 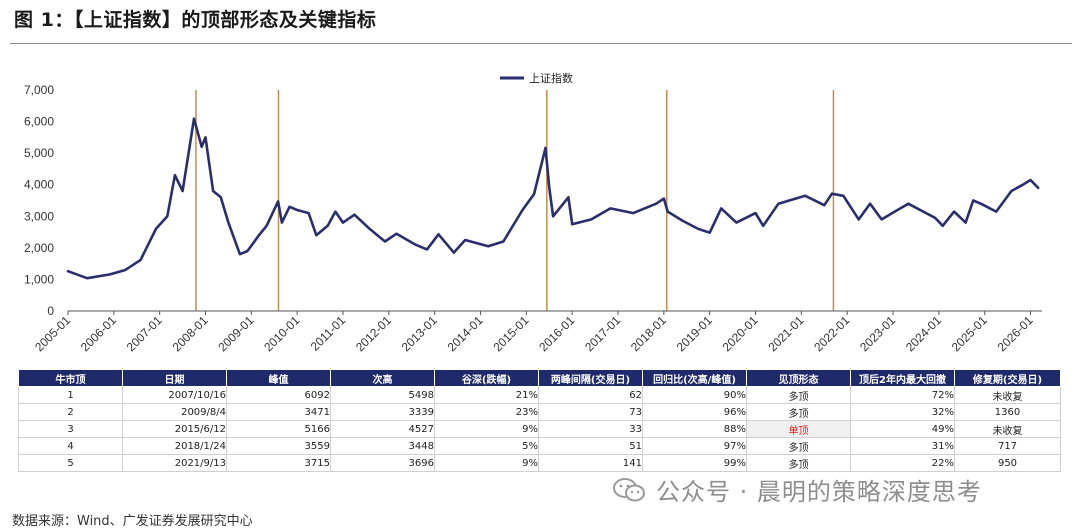 I want to click on col-header: 次高, so click(x=382, y=378).